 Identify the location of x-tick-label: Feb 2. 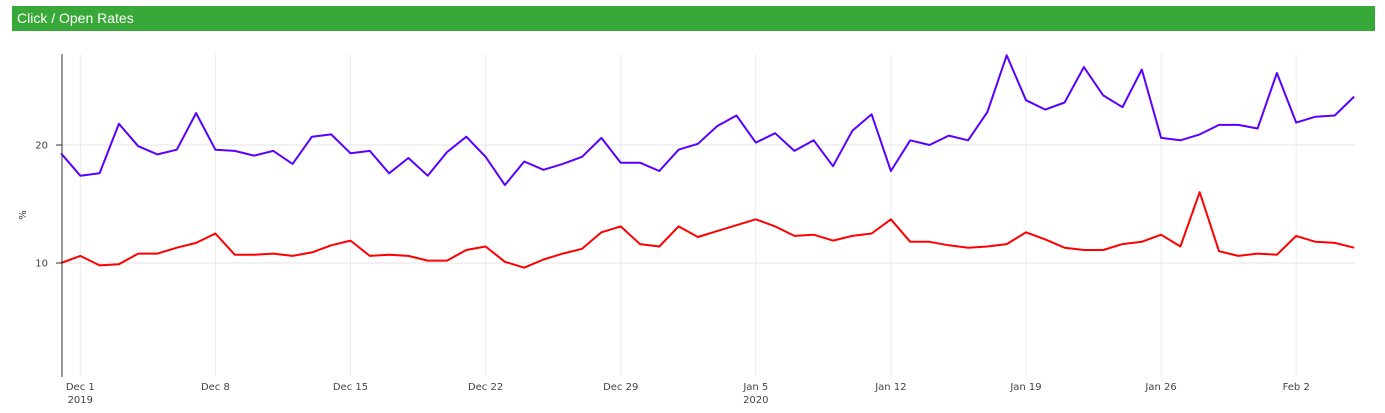
(1296, 387).